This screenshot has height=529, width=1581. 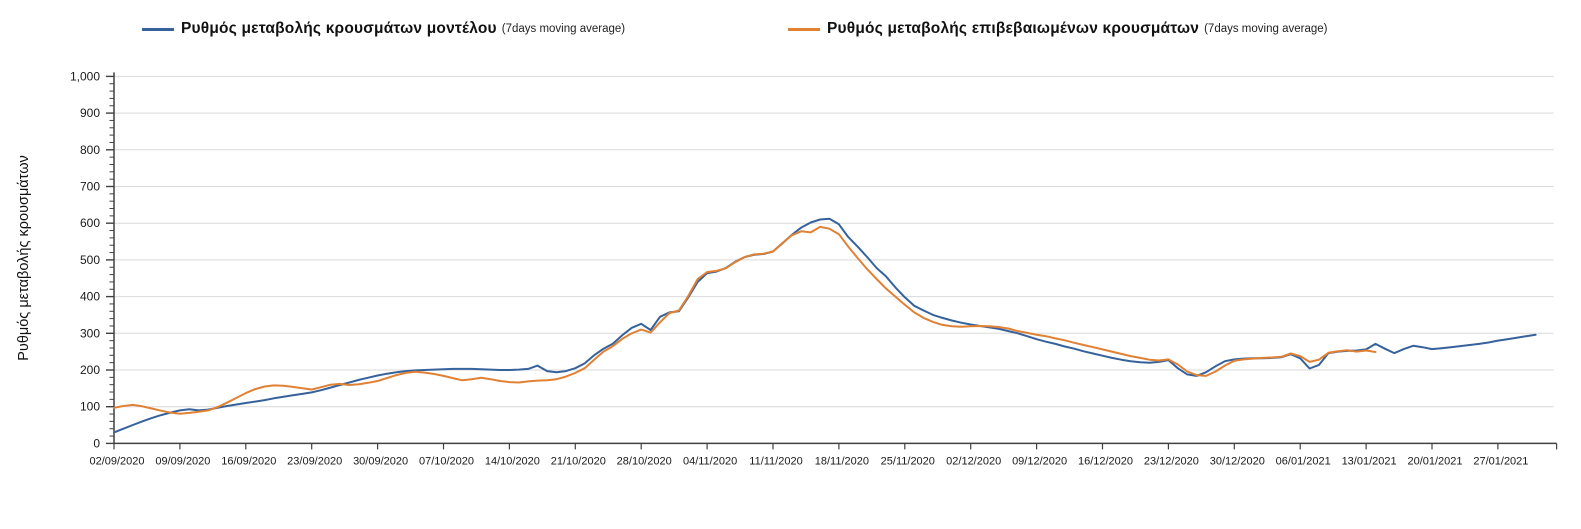 What do you see at coordinates (775, 461) in the screenshot?
I see `x-tick-label: 11/11/2020` at bounding box center [775, 461].